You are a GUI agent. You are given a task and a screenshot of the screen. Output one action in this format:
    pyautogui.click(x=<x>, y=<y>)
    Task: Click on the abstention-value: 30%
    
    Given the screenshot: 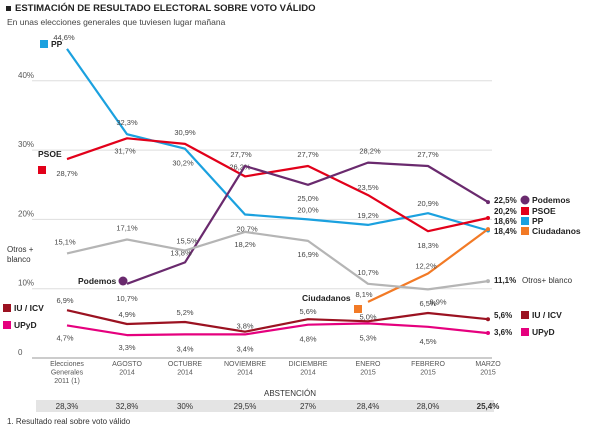 What is the action you would take?
    pyautogui.click(x=185, y=406)
    